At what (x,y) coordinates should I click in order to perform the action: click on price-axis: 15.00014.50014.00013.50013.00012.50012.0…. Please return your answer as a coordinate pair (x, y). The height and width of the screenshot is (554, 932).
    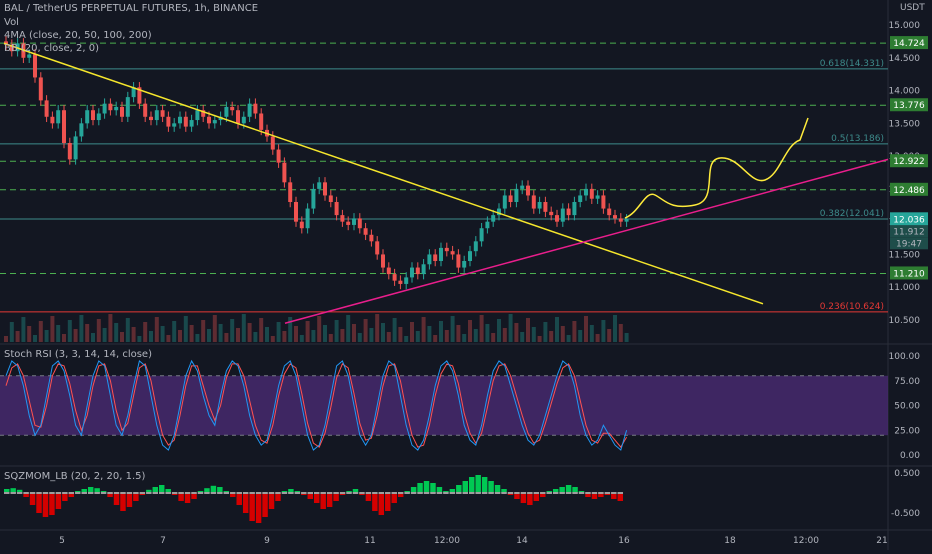
    Looking at the image, I should click on (909, 173).